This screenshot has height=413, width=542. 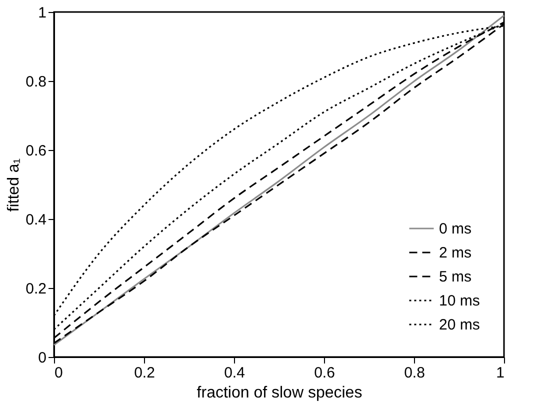 What do you see at coordinates (455, 253) in the screenshot?
I see `legend-label: 2 ms` at bounding box center [455, 253].